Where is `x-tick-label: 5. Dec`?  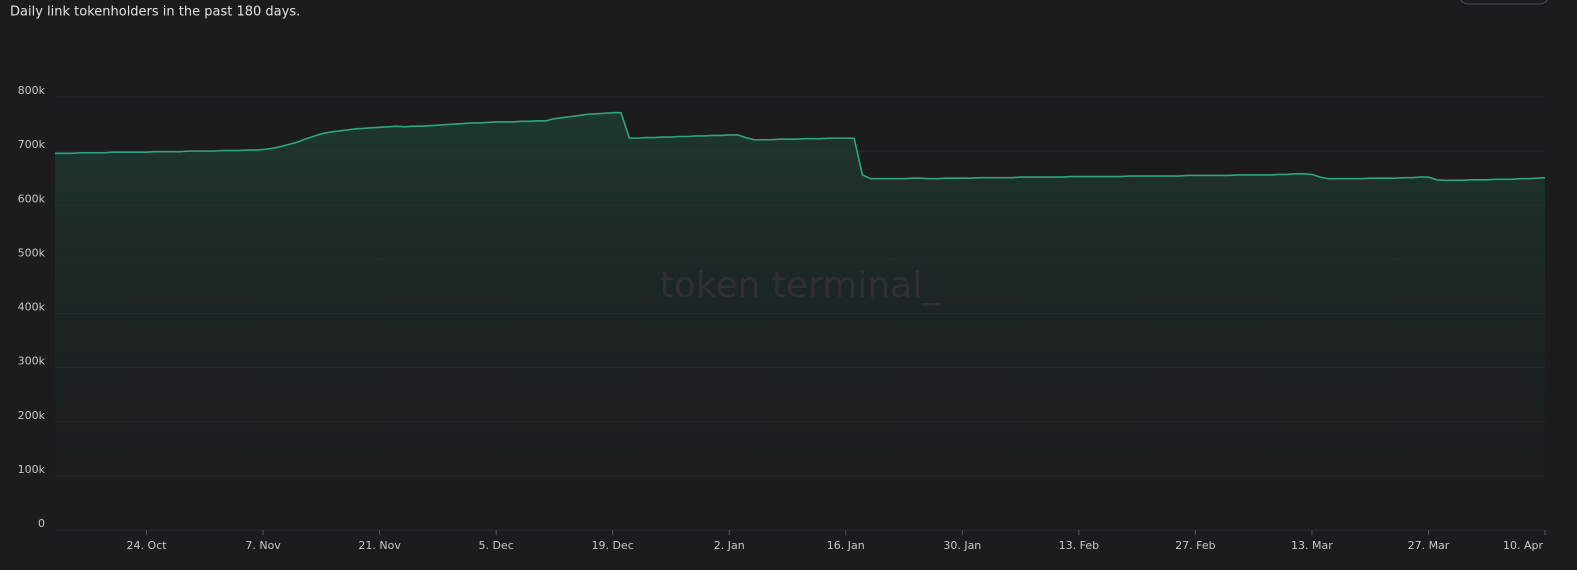 x-tick-label: 5. Dec is located at coordinates (496, 545).